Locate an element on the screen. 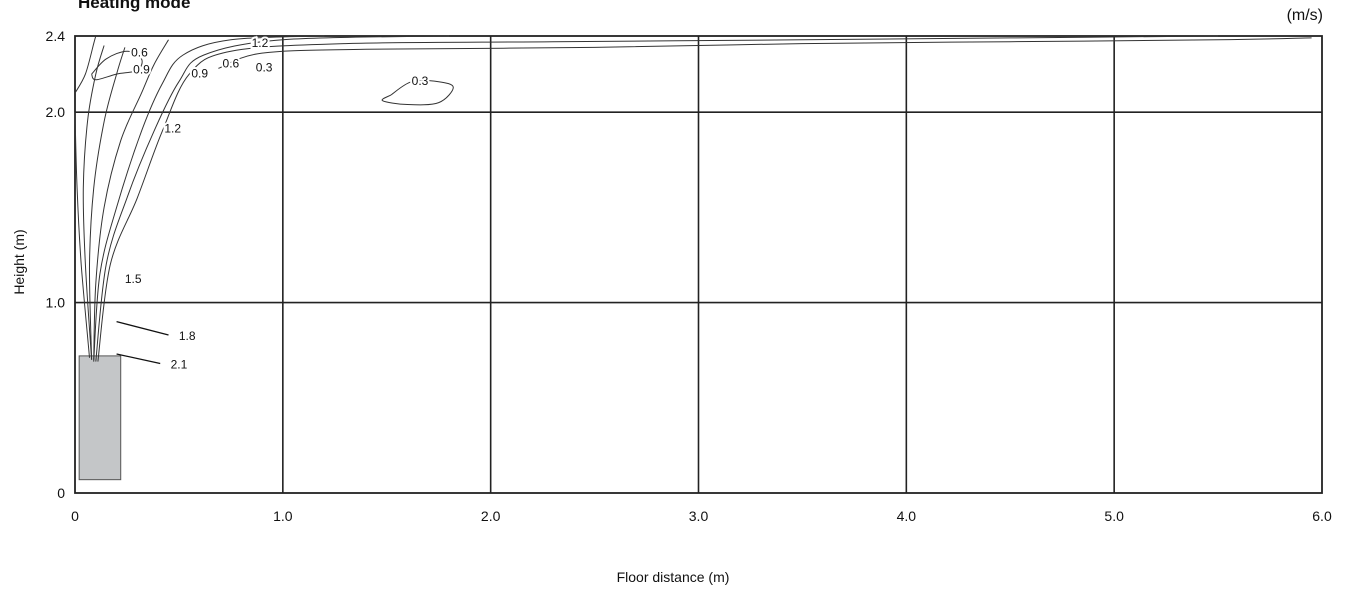 The width and height of the screenshot is (1346, 590). contour-label: 1.8 is located at coordinates (187, 336).